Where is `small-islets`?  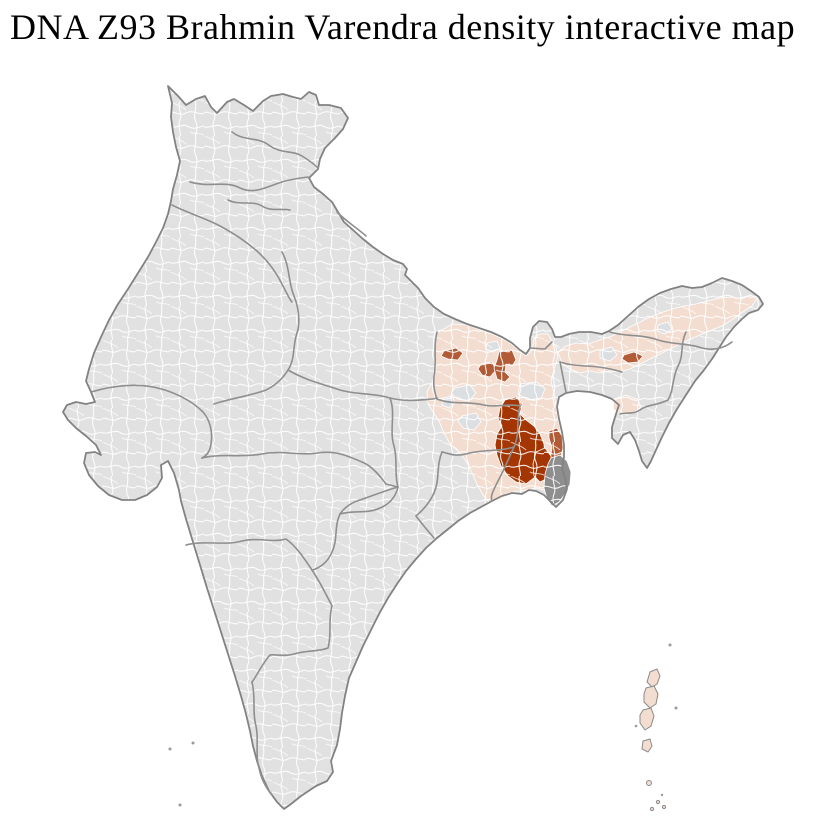
small-islets is located at coordinates (656, 720).